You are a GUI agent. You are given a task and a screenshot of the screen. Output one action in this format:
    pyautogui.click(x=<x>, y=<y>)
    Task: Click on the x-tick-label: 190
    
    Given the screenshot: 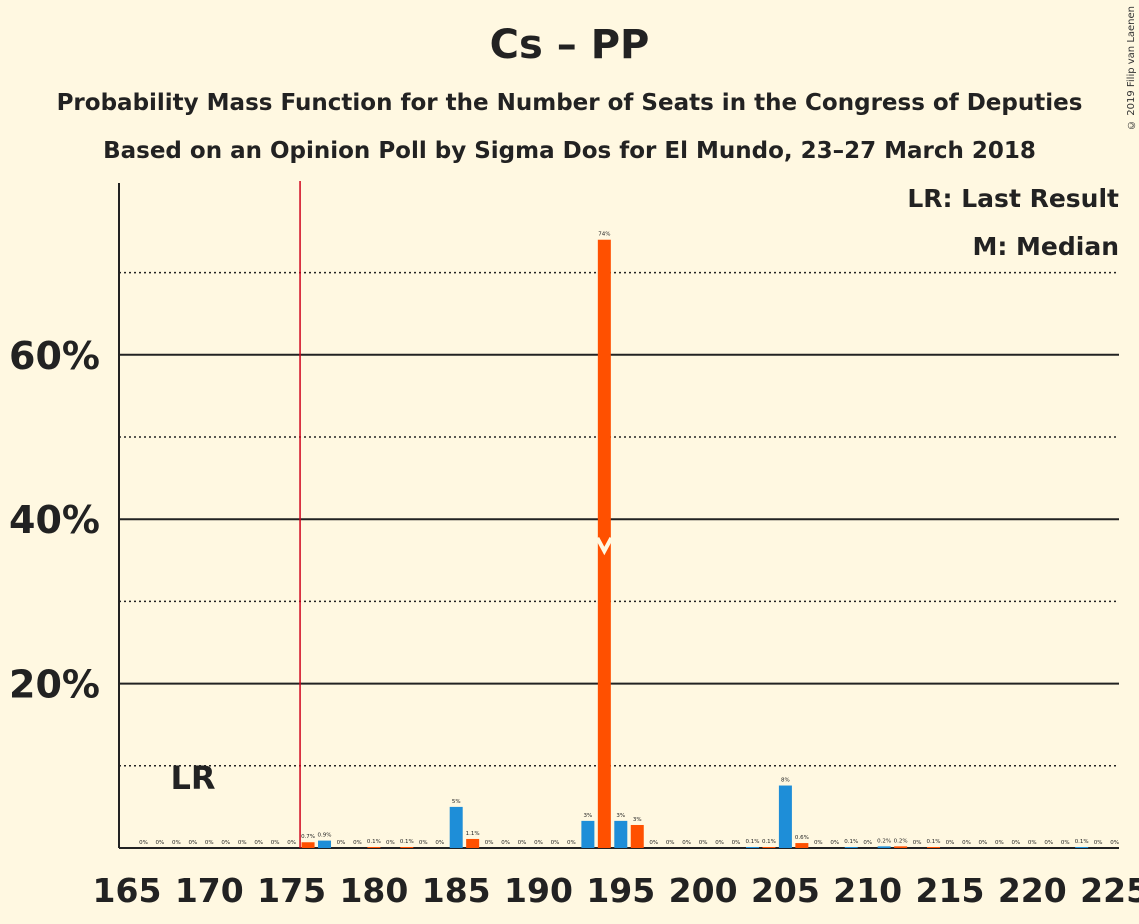 What is the action you would take?
    pyautogui.click(x=538, y=890)
    